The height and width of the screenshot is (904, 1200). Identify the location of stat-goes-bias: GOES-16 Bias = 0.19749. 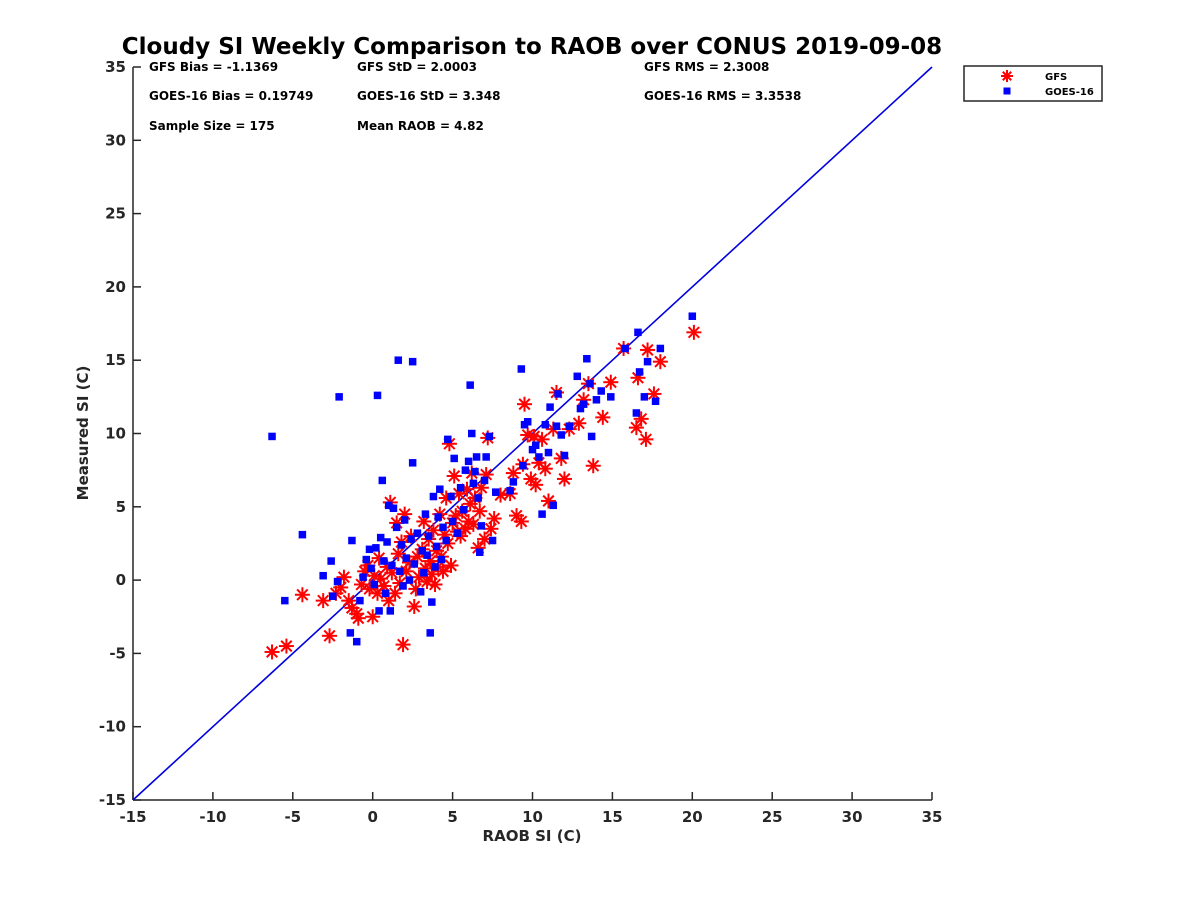
(231, 96).